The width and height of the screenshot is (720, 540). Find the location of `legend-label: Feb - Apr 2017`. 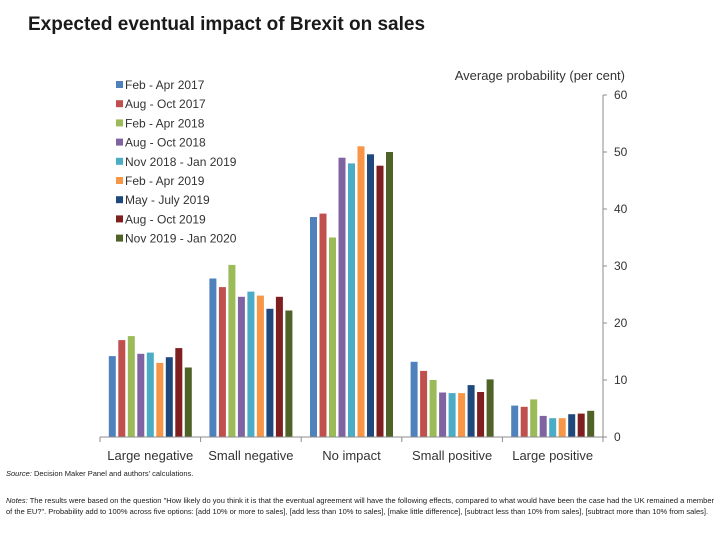

legend-label: Feb - Apr 2017 is located at coordinates (165, 85).